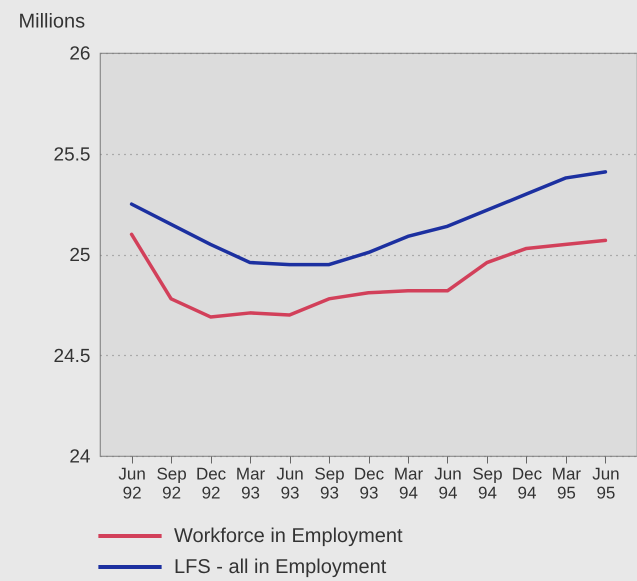 This screenshot has height=581, width=637. Describe the element at coordinates (527, 483) in the screenshot. I see `x-tick-label: Dec 94` at that location.